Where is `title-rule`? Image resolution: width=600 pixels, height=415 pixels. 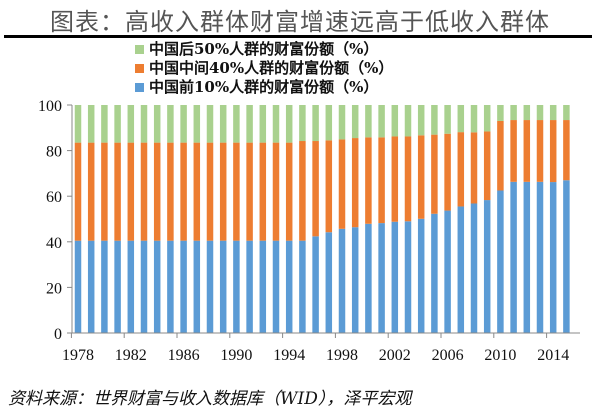 title-rule is located at coordinates (298, 36).